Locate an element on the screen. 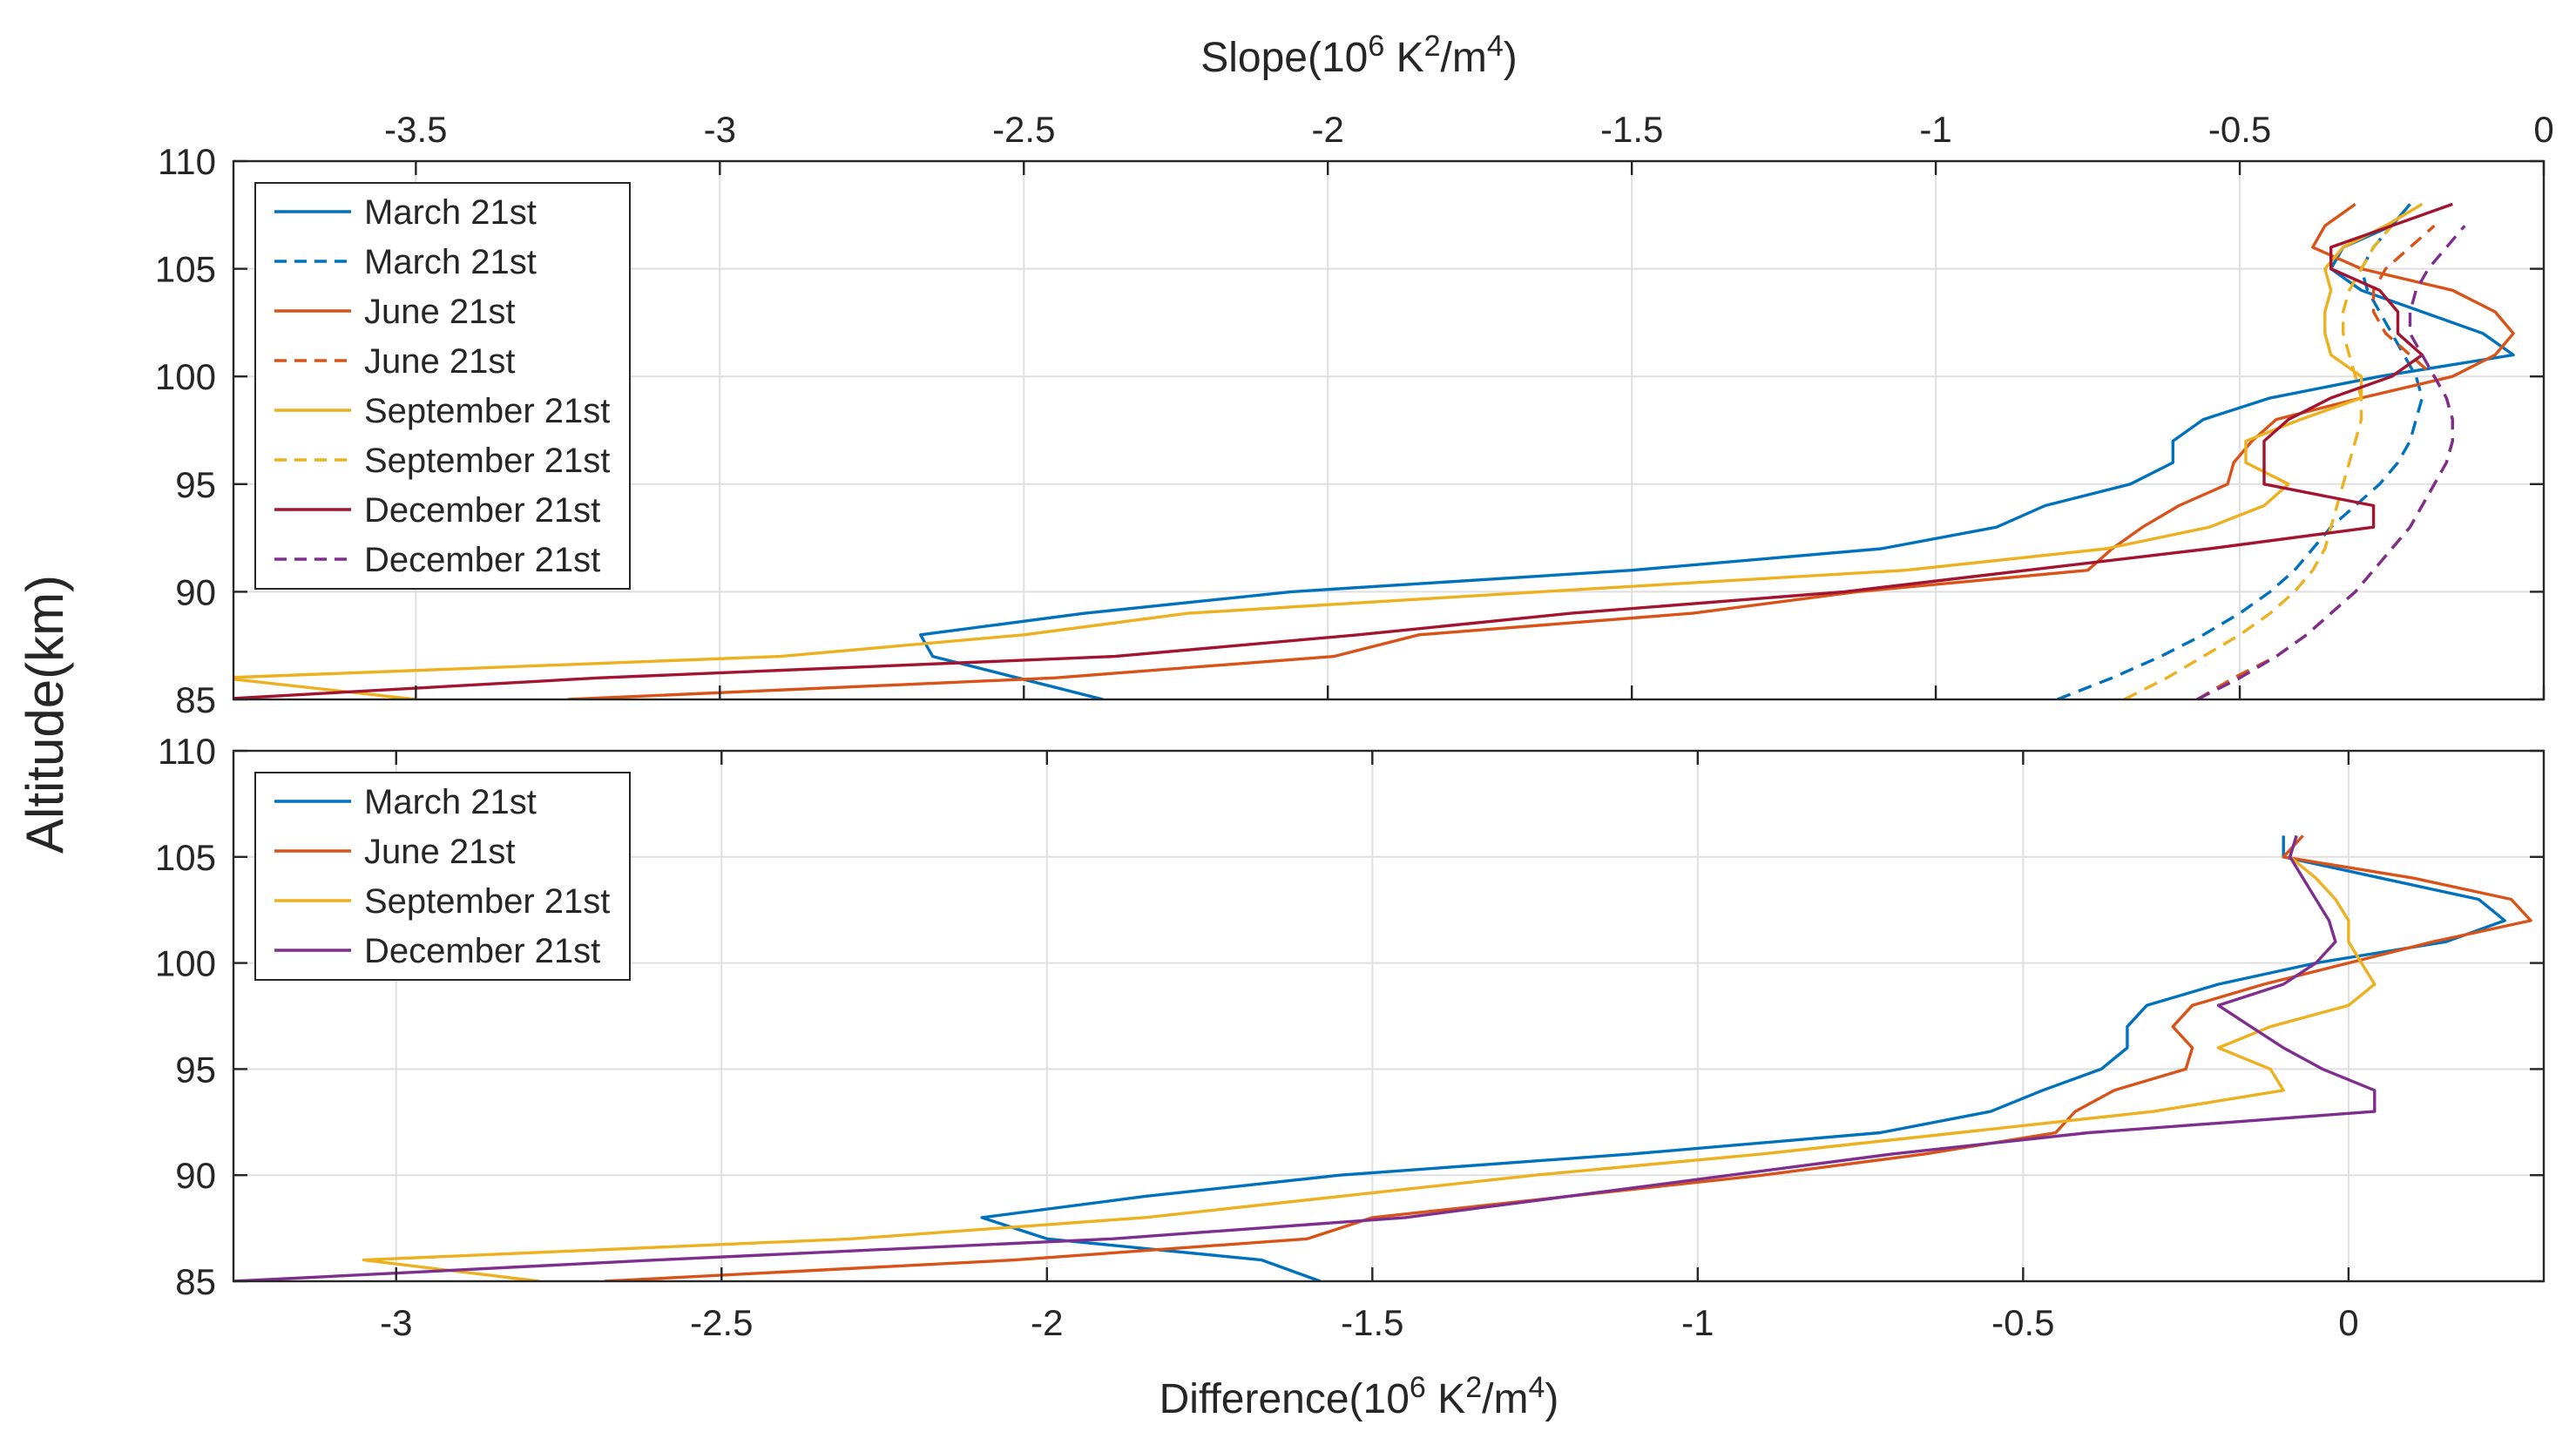 Image resolution: width=2576 pixels, height=1445 pixels. slope-legend-box is located at coordinates (442, 386).